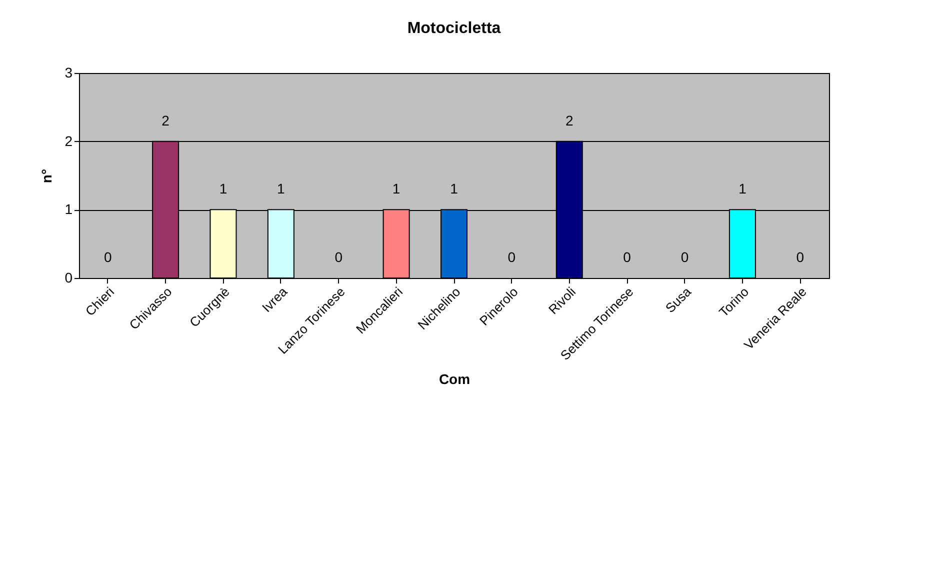 The height and width of the screenshot is (581, 933). Describe the element at coordinates (46, 176) in the screenshot. I see `y-axis-title: n°` at that location.